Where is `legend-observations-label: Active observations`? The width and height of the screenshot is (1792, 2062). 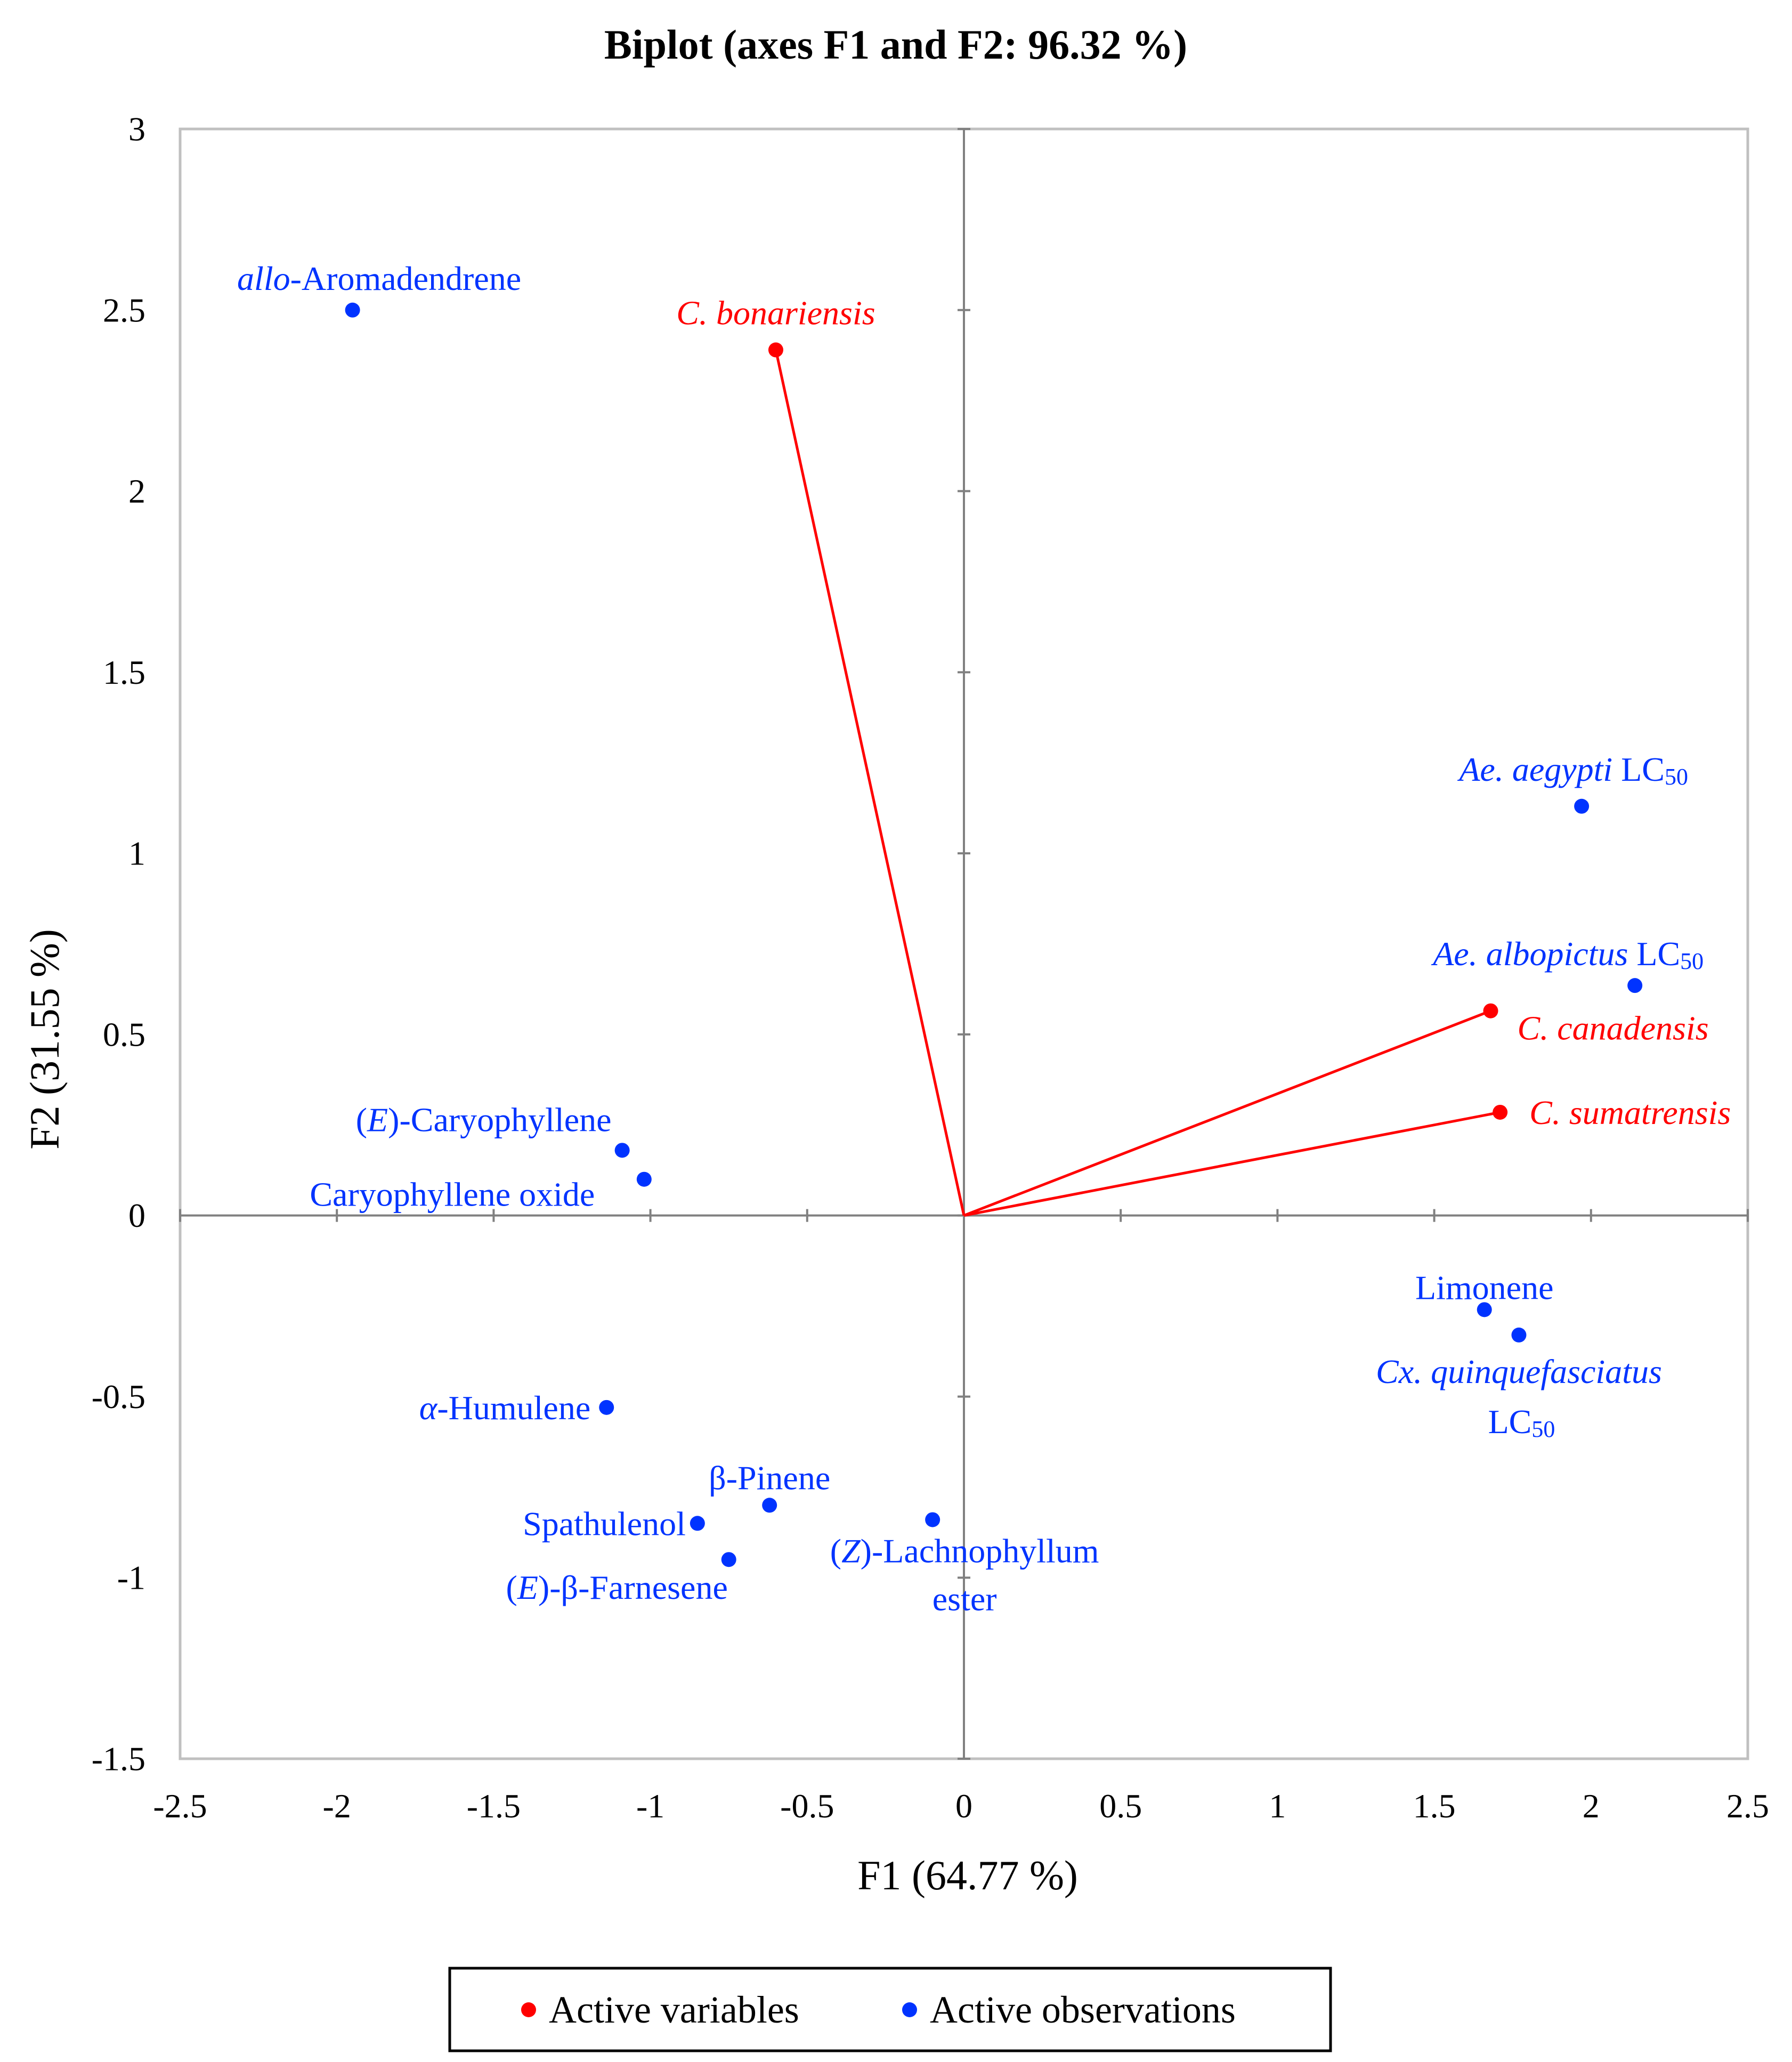
legend-observations-label: Active observations is located at coordinates (1083, 2009).